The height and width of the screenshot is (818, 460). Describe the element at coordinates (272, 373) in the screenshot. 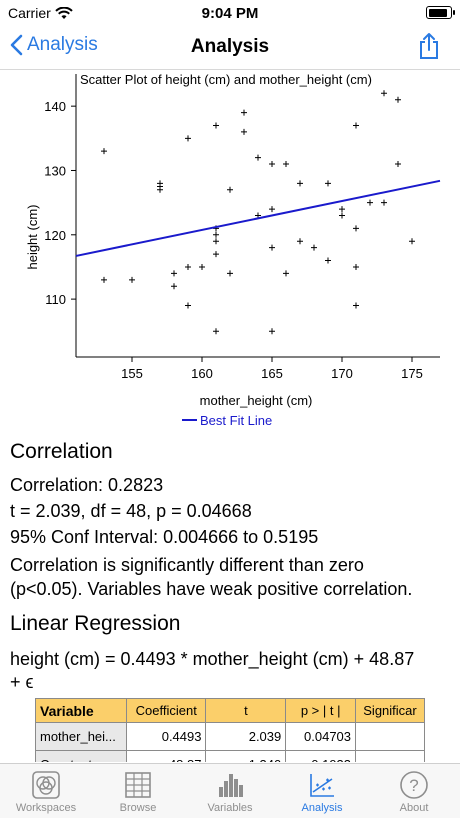

I see `x-tick-label: 165` at that location.